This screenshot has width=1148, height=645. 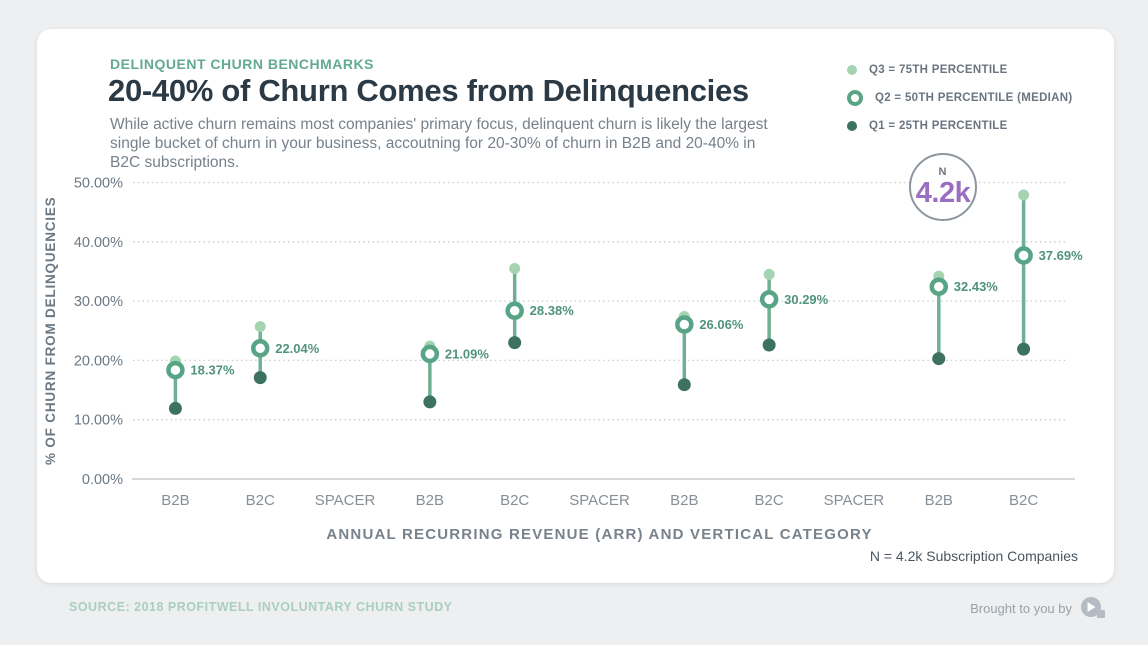 What do you see at coordinates (852, 70) in the screenshot?
I see `q3-dot-icon` at bounding box center [852, 70].